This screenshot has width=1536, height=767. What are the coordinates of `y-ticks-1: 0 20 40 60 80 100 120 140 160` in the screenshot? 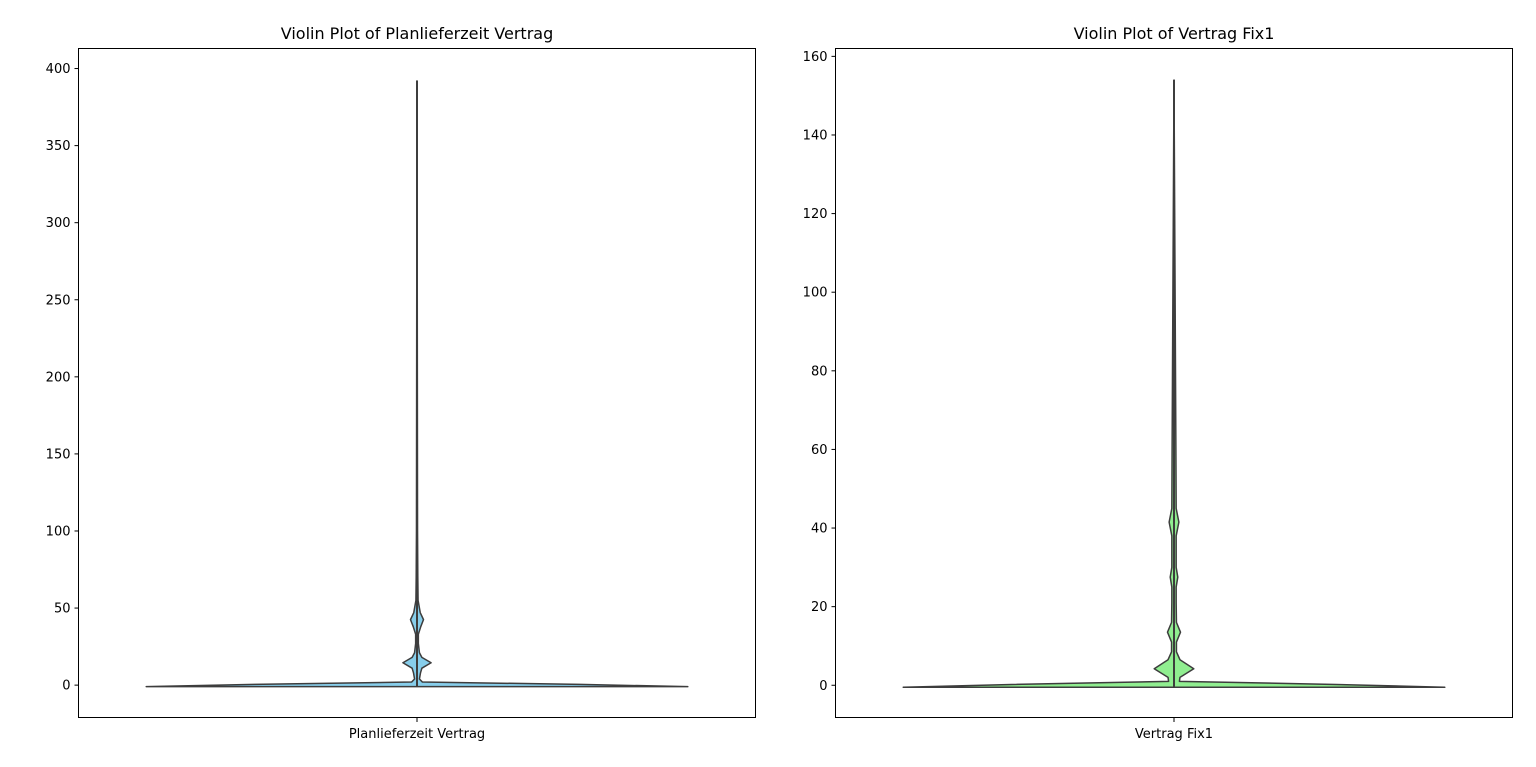 It's located at (819, 372).